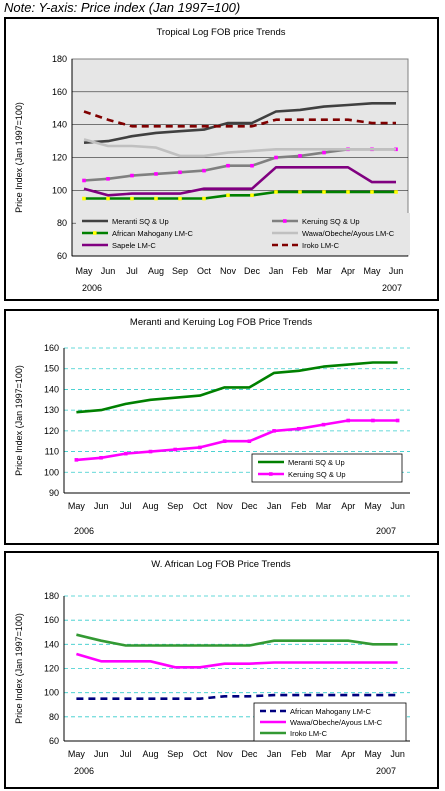  What do you see at coordinates (239, 181) in the screenshot?
I see `series-line-sapele-lm-c` at bounding box center [239, 181].